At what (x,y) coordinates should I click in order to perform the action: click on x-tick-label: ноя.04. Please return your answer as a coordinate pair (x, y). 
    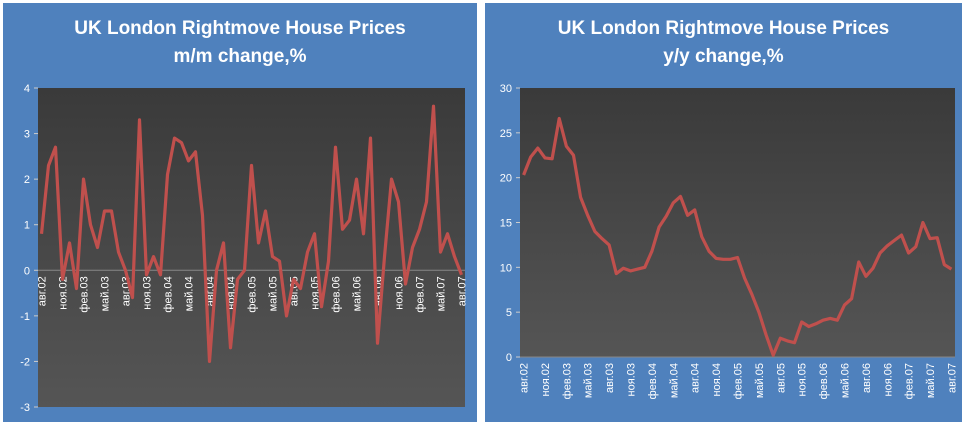
    Looking at the image, I should click on (717, 379).